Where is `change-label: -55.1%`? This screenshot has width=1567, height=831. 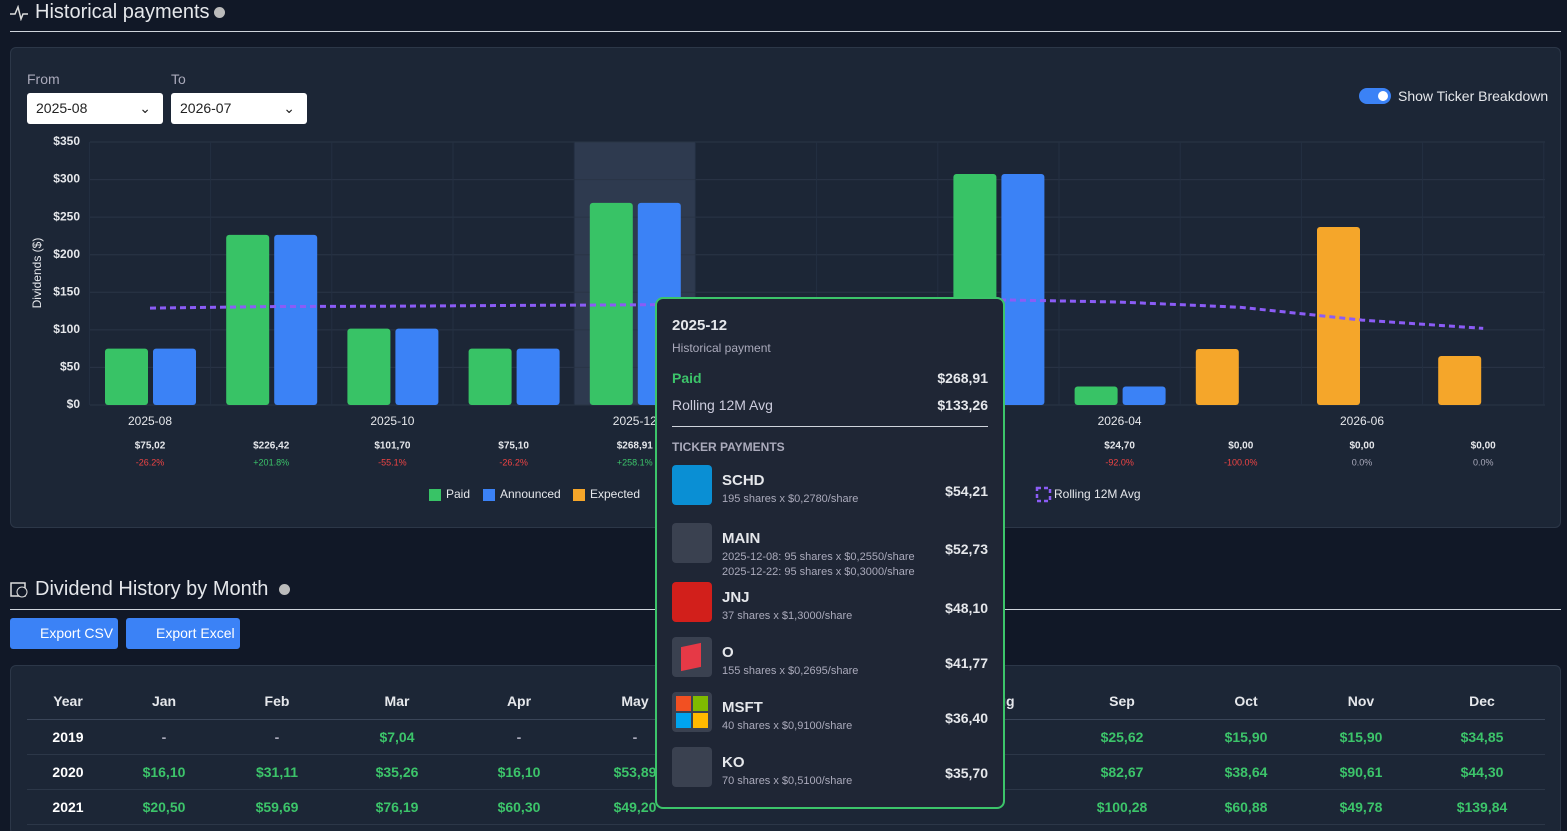 change-label: -55.1% is located at coordinates (392, 462).